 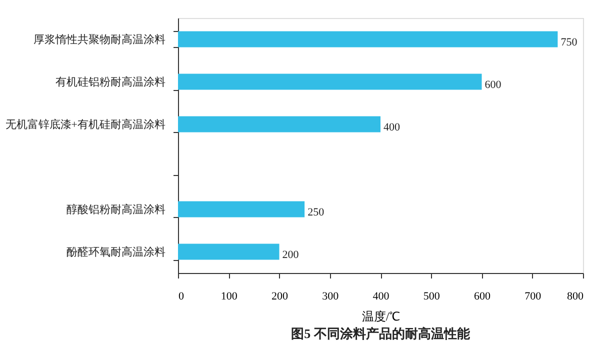 I want to click on data-label: 400, so click(x=392, y=127).